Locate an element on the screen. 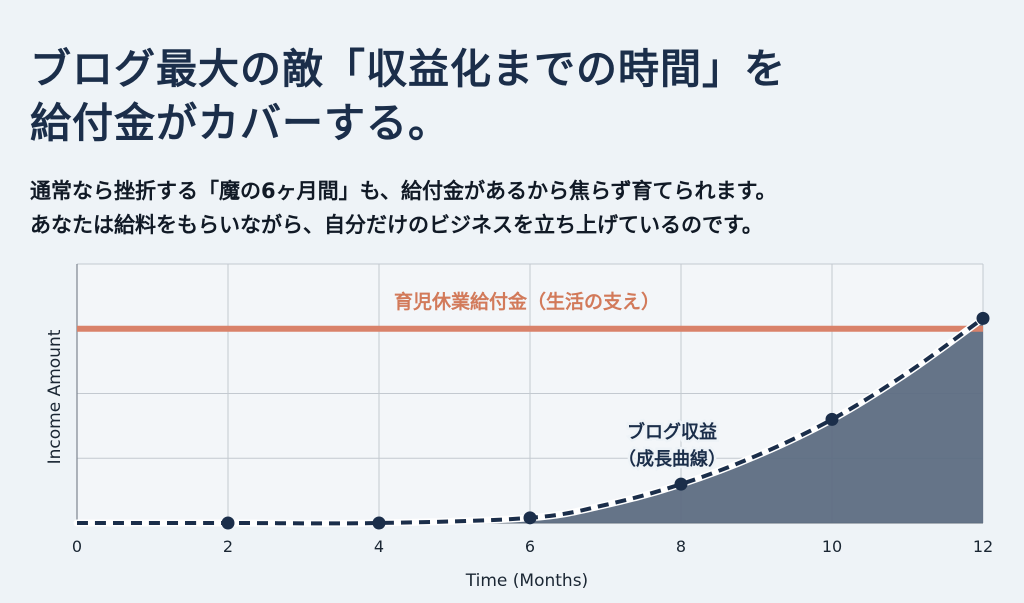 The width and height of the screenshot is (1024, 603). y-axis-title: Income Amount is located at coordinates (55, 396).